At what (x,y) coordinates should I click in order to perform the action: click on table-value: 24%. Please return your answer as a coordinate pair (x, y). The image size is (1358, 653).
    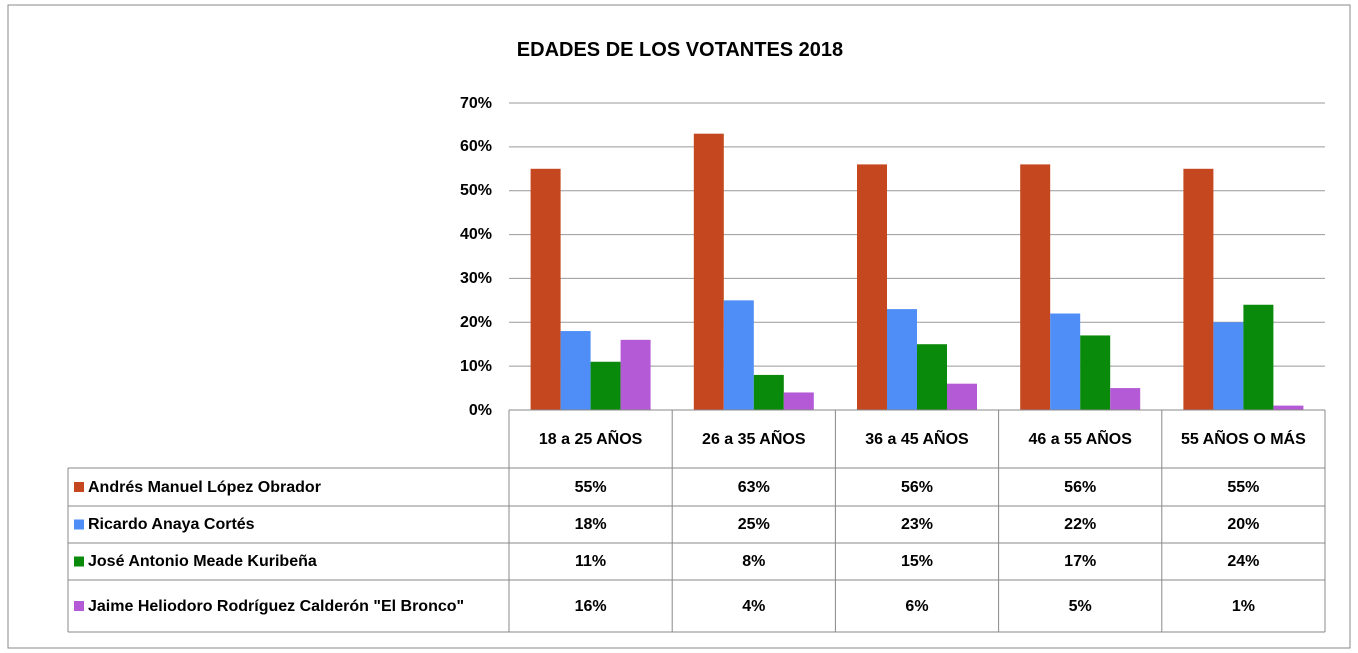
    Looking at the image, I should click on (1243, 561).